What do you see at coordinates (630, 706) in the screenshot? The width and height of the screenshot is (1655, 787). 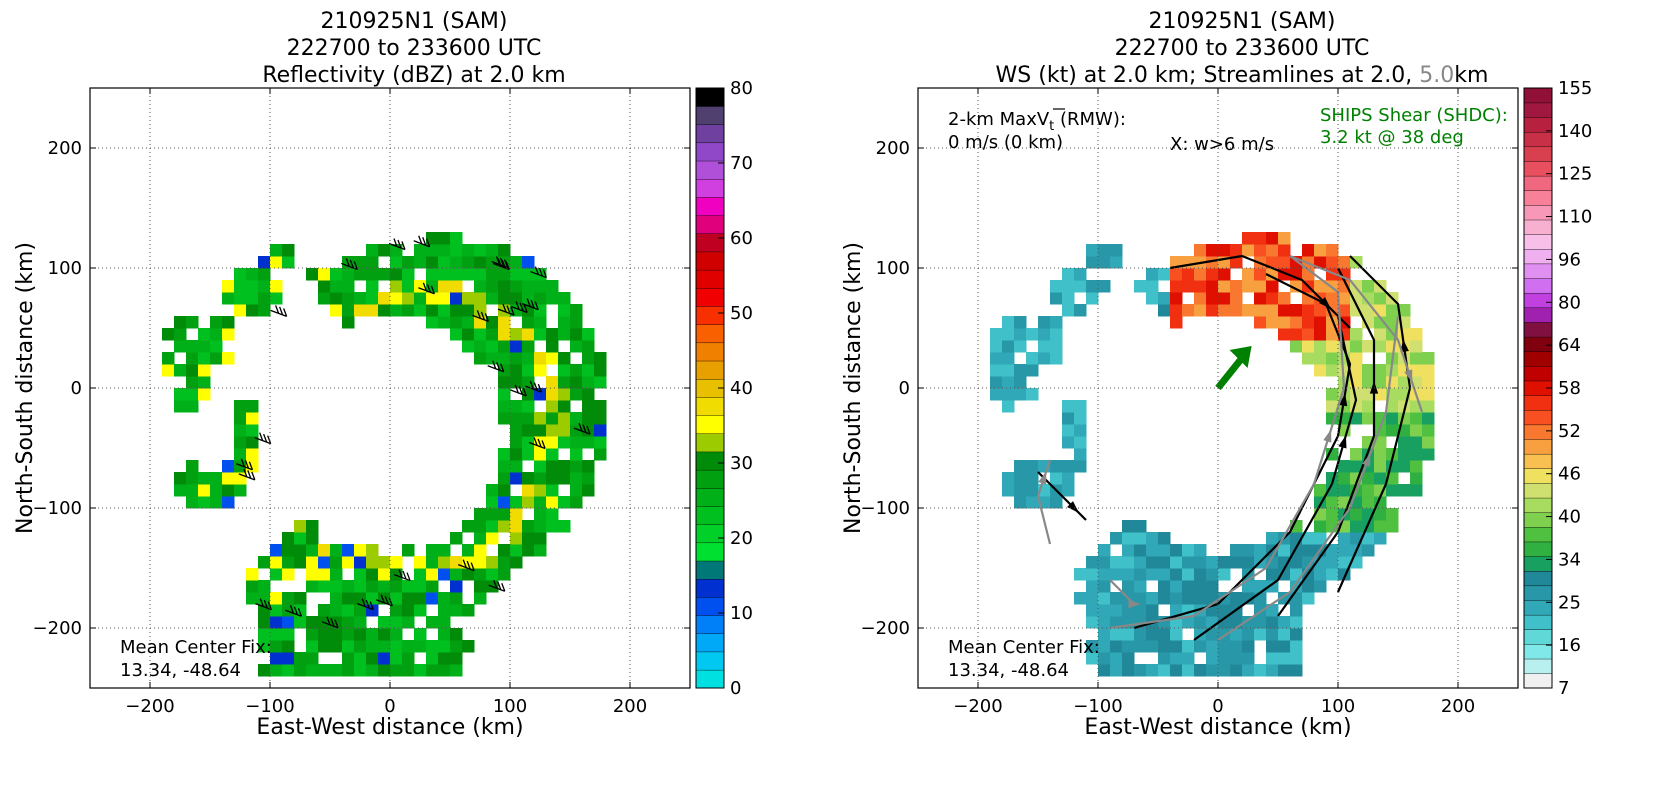 I see `x-tick-label: 200` at bounding box center [630, 706].